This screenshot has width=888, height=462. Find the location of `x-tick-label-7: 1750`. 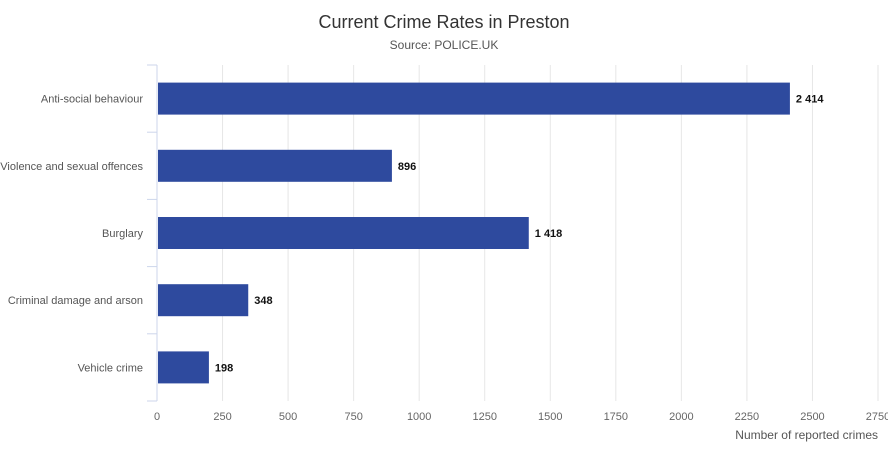

x-tick-label-7: 1750 is located at coordinates (616, 417).